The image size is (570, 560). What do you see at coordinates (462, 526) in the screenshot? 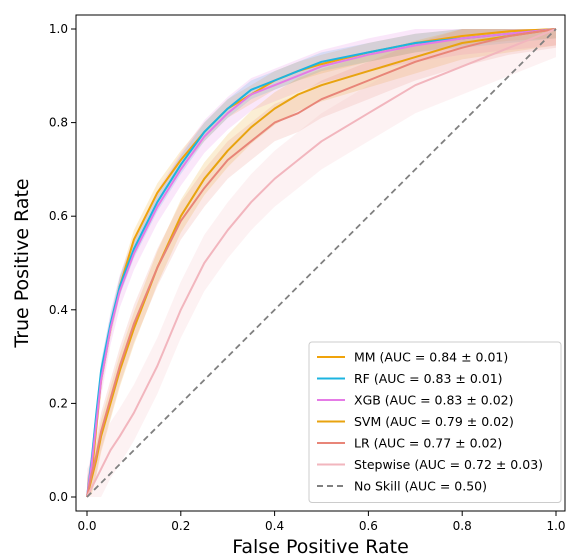
I see `x-tick-label: 0.8` at bounding box center [462, 526].